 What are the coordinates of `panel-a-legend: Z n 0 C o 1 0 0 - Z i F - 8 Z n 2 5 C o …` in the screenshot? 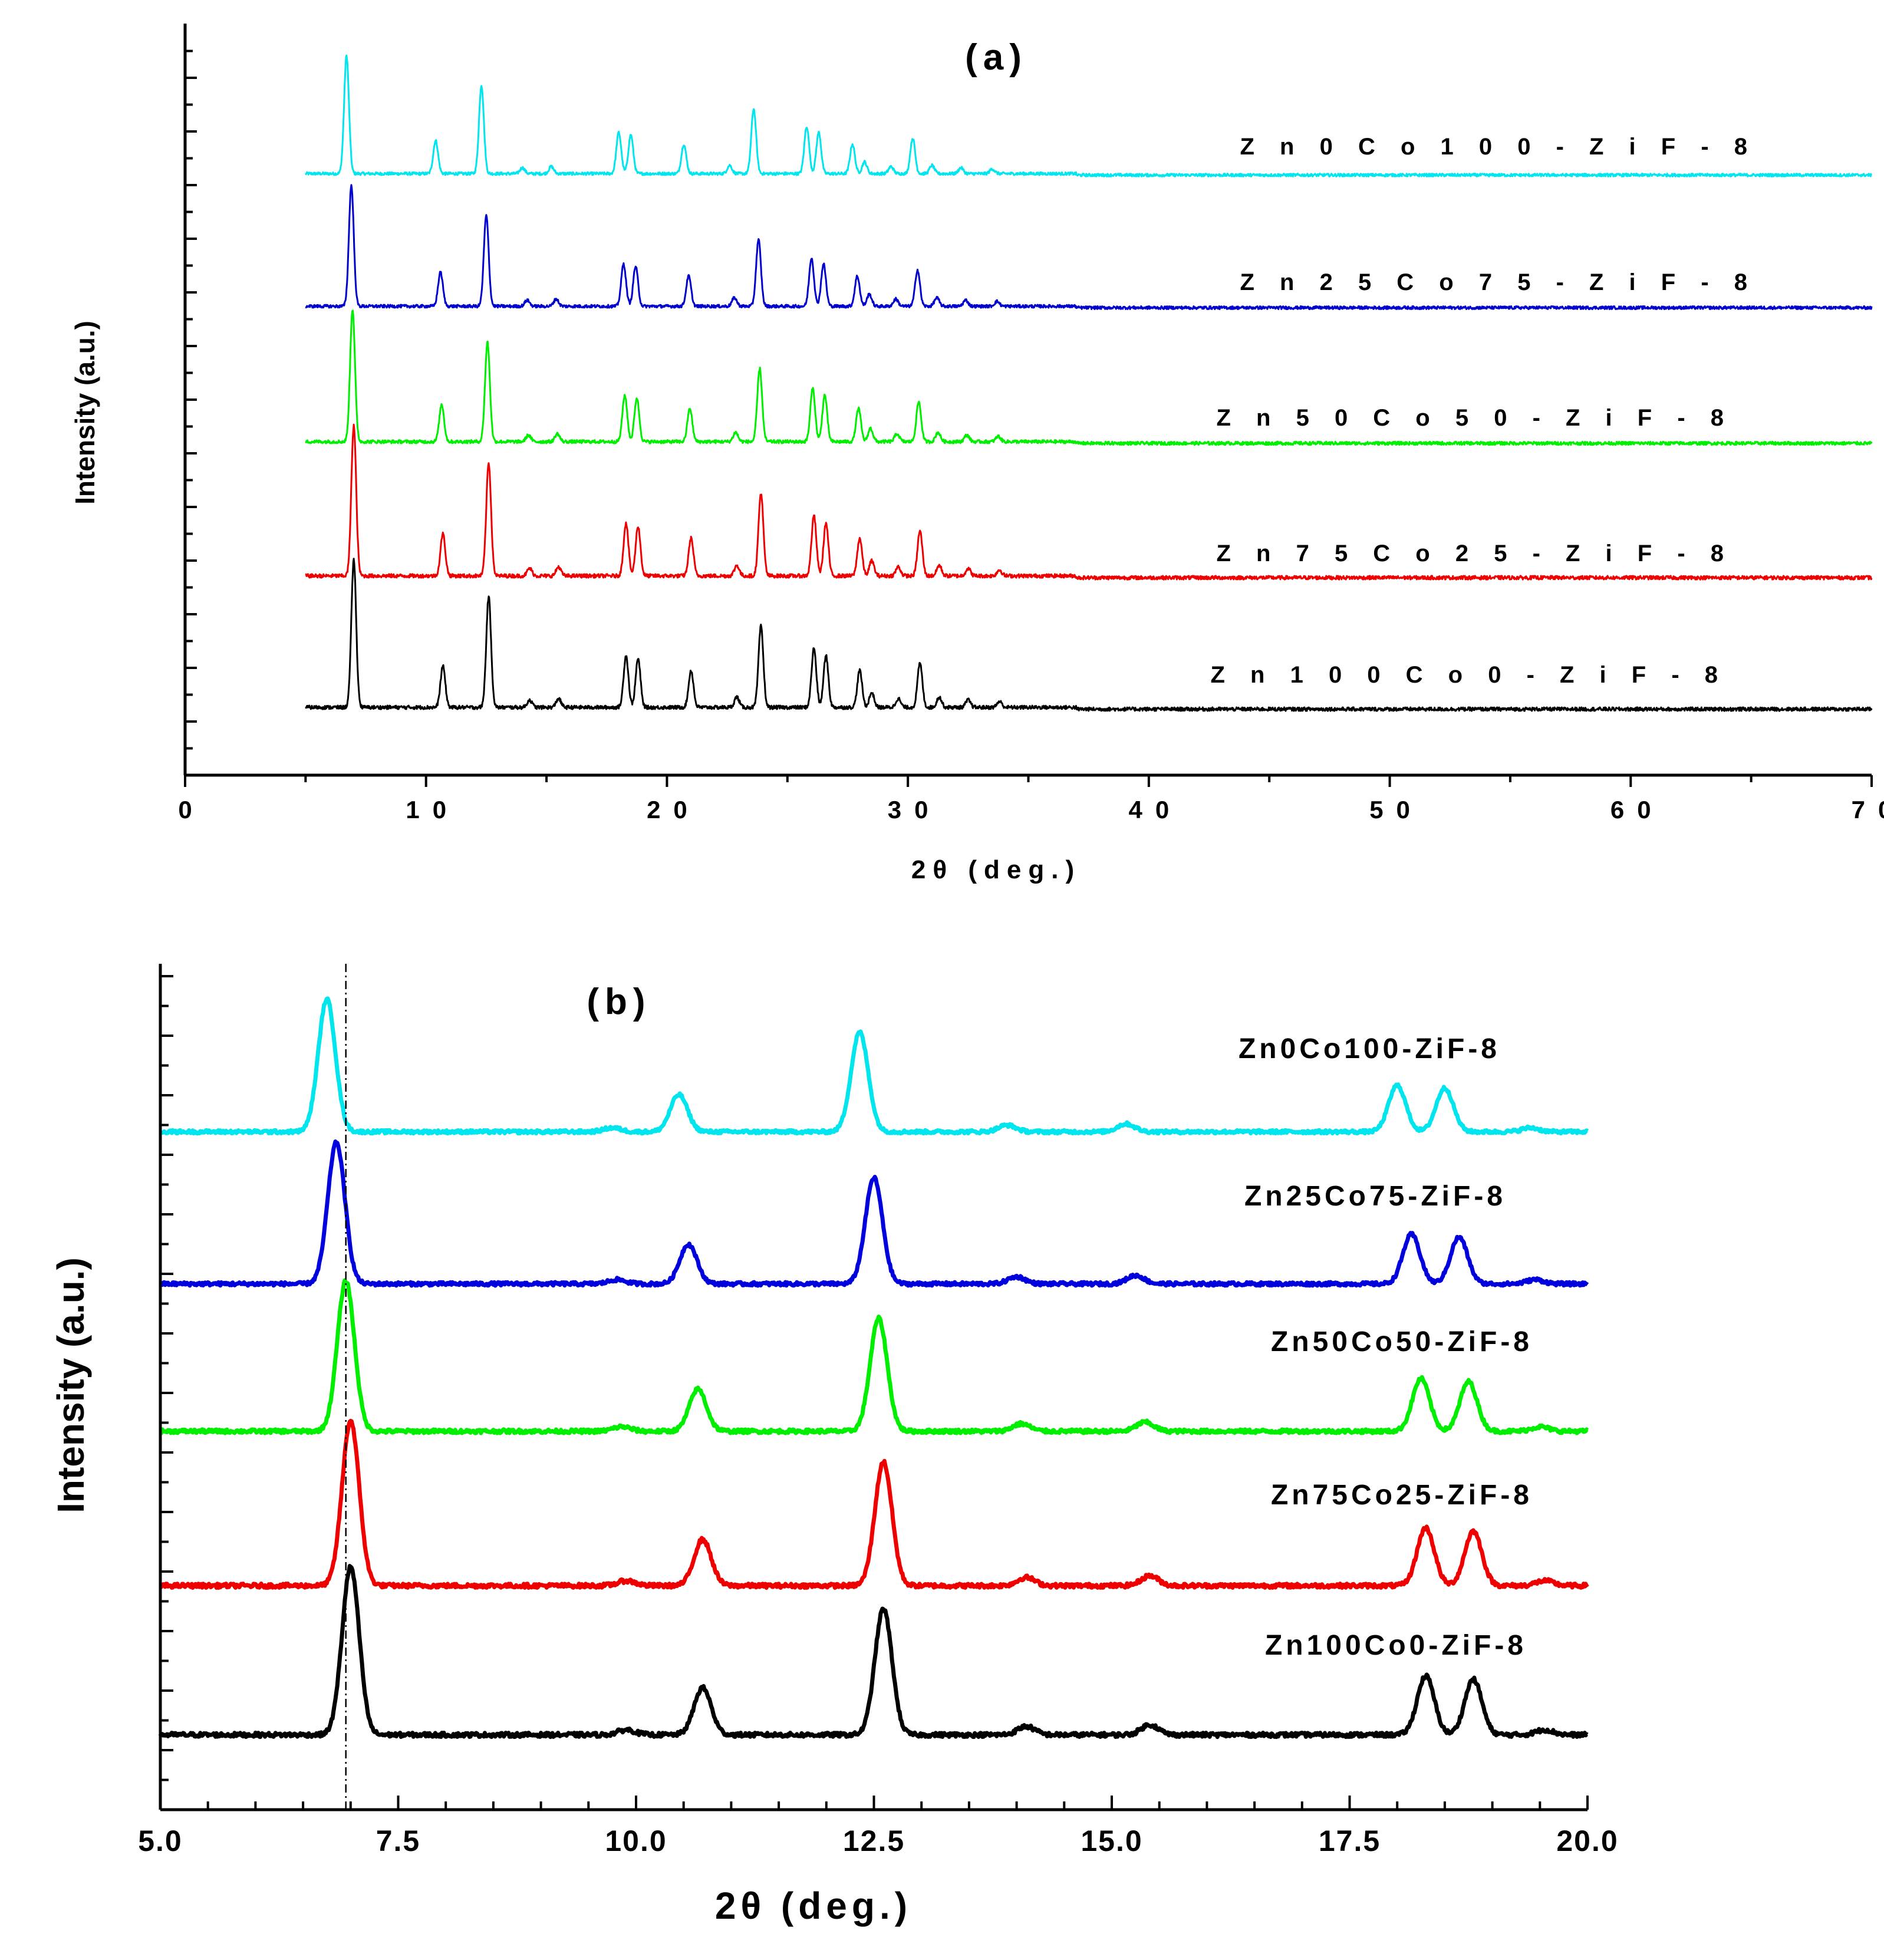 It's located at (1483, 411).